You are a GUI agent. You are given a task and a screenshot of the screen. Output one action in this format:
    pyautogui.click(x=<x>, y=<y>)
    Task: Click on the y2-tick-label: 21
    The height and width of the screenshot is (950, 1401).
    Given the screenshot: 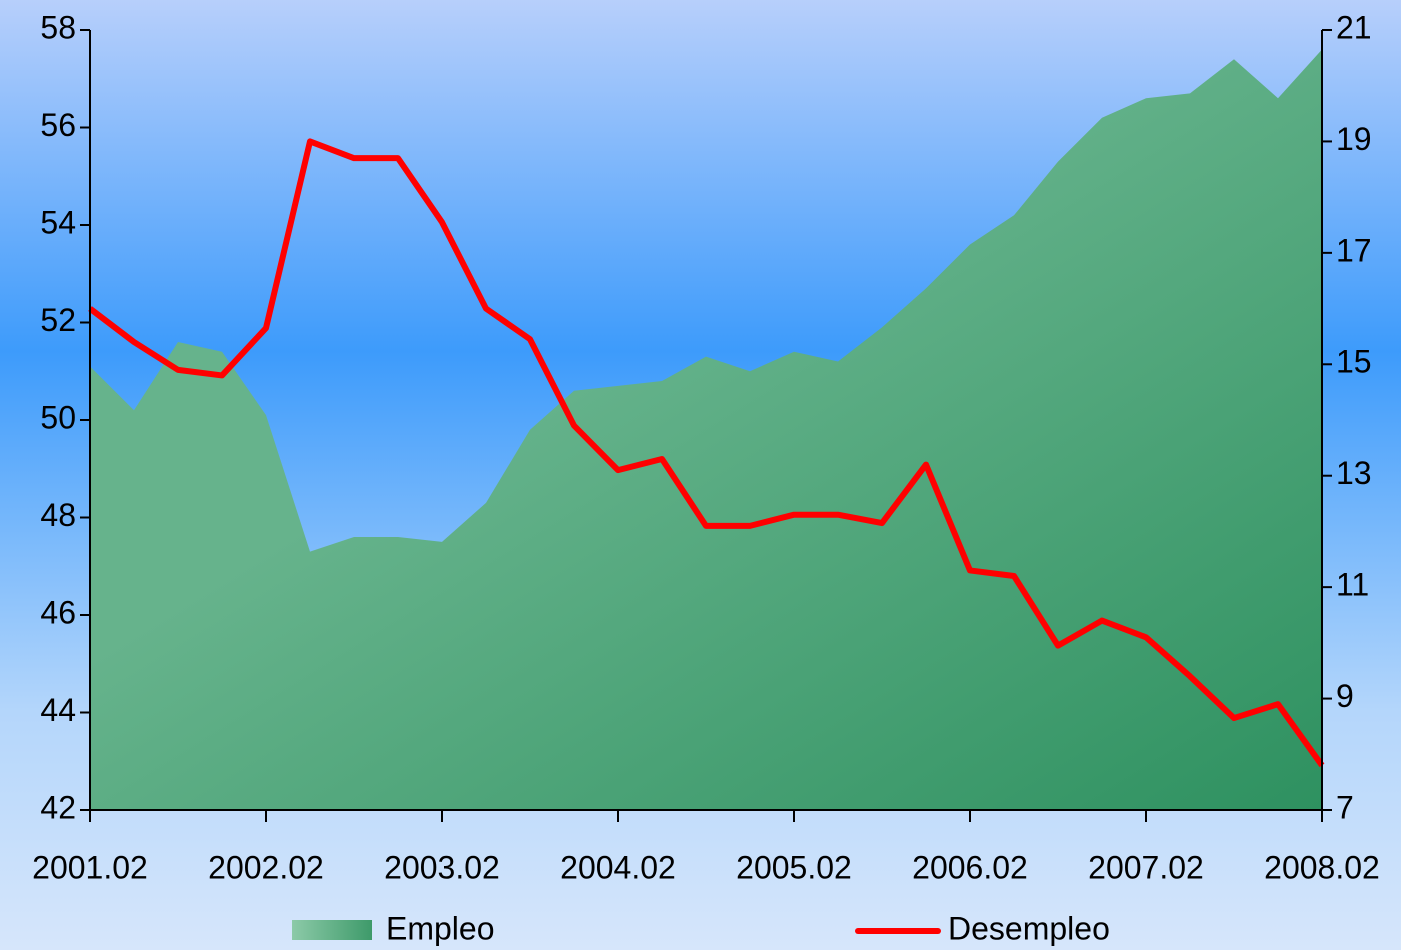 What is the action you would take?
    pyautogui.click(x=1354, y=27)
    